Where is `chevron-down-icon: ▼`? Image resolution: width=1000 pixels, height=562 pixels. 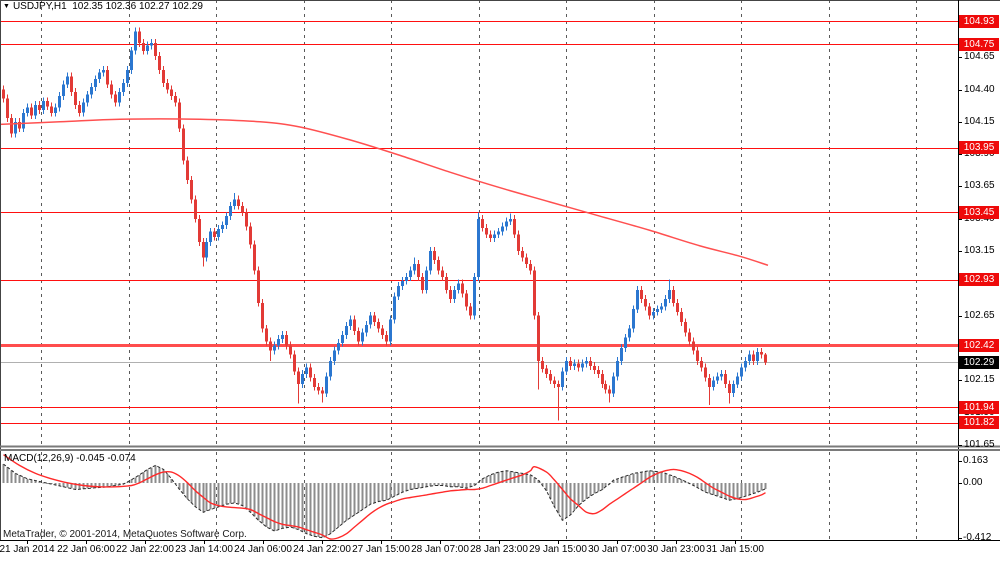
chevron-down-icon: ▼ is located at coordinates (6, 6).